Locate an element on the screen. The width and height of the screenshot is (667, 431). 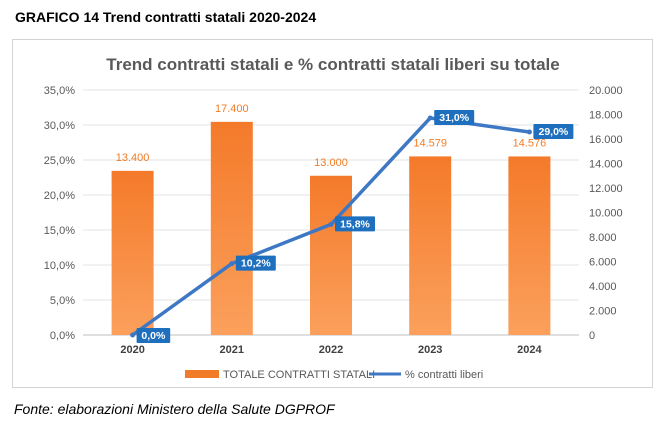
left-tick-label: 30,0% is located at coordinates (59, 126).